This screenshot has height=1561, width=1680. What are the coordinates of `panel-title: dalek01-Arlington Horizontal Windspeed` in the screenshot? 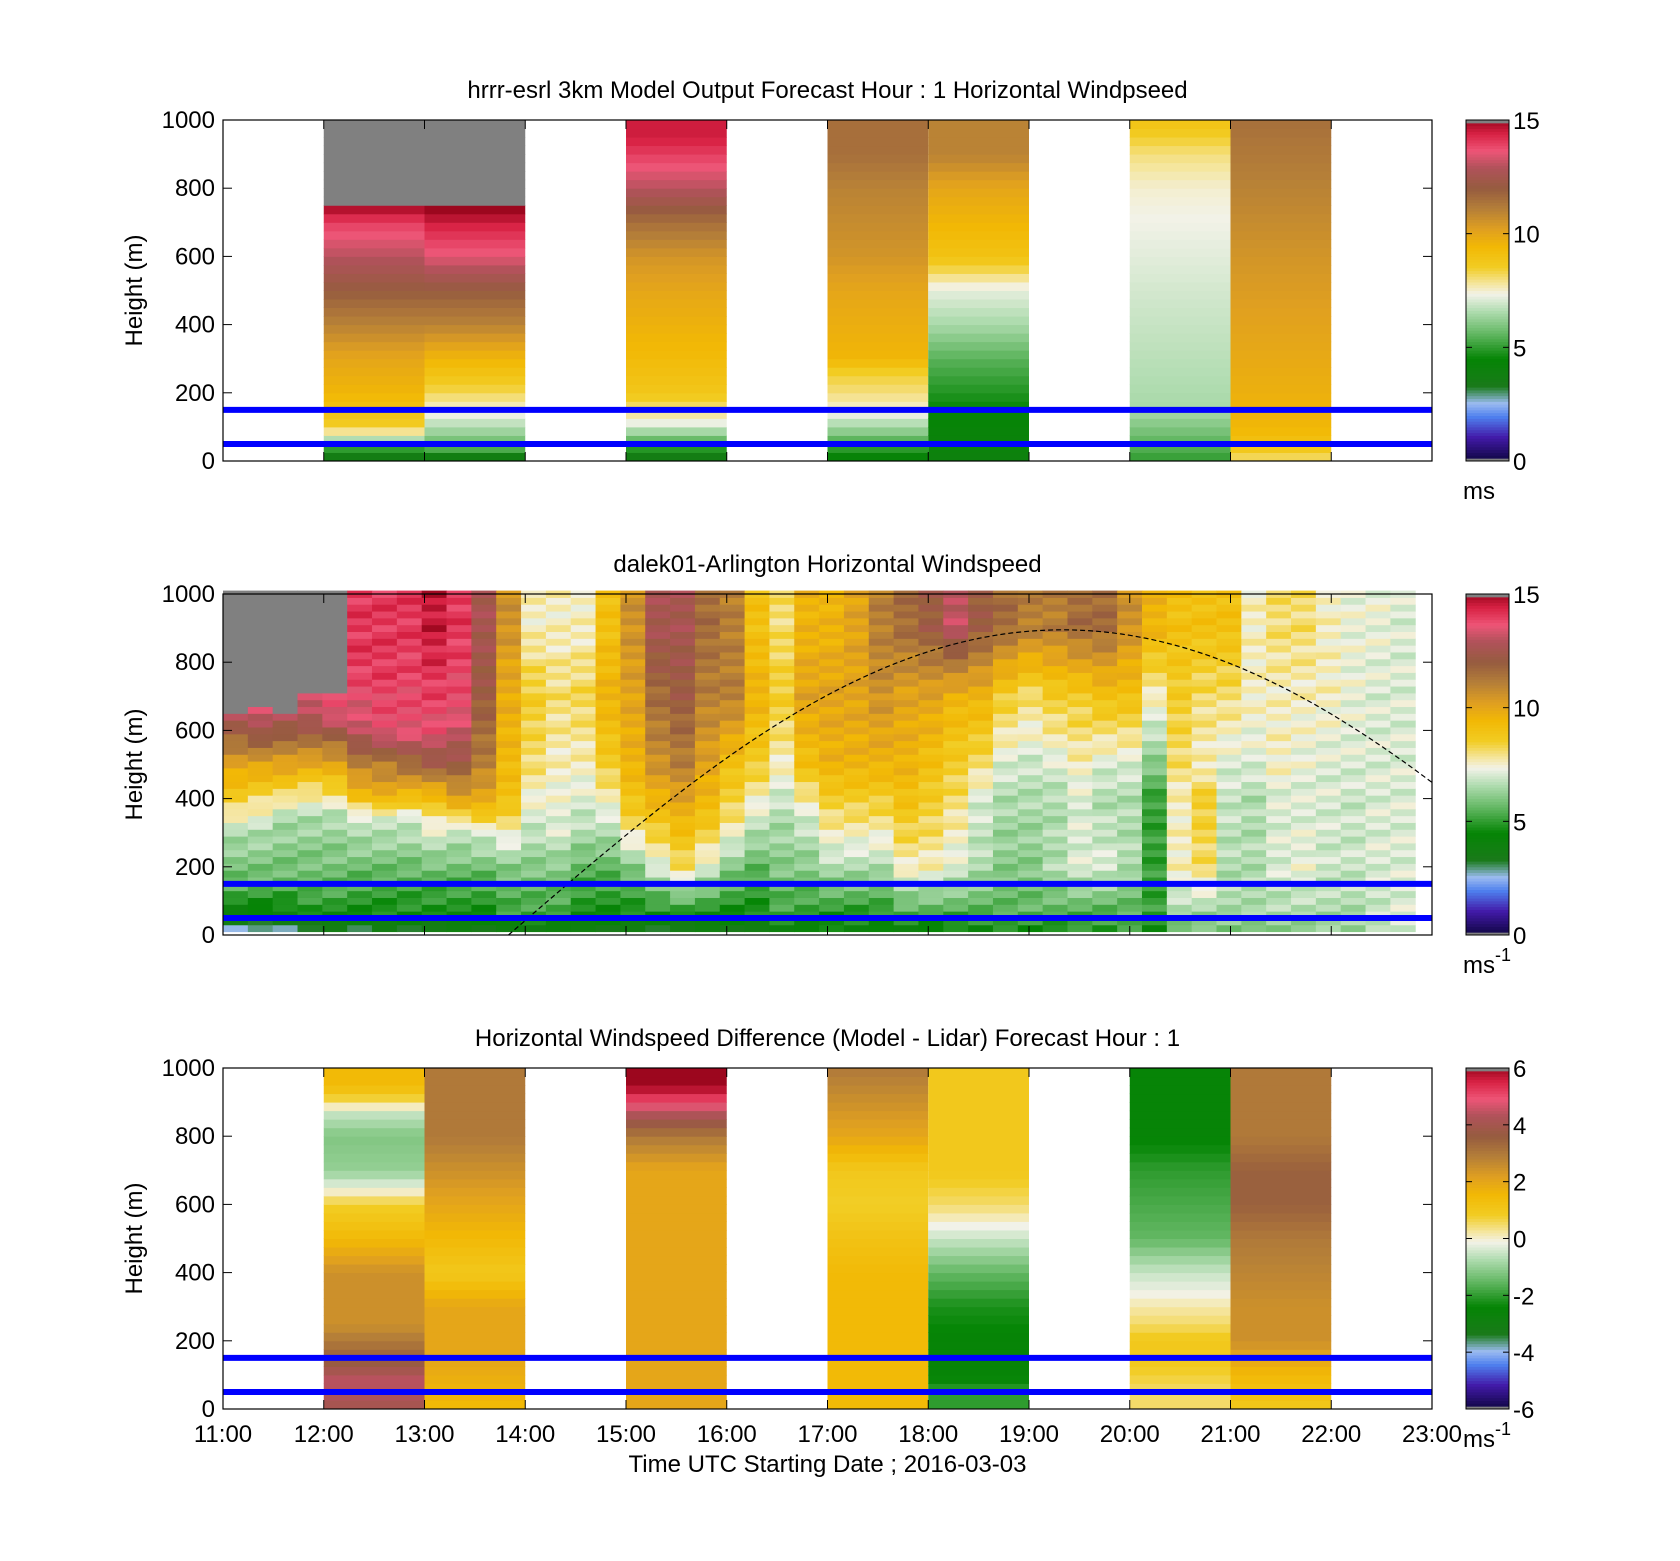 It's located at (827, 564).